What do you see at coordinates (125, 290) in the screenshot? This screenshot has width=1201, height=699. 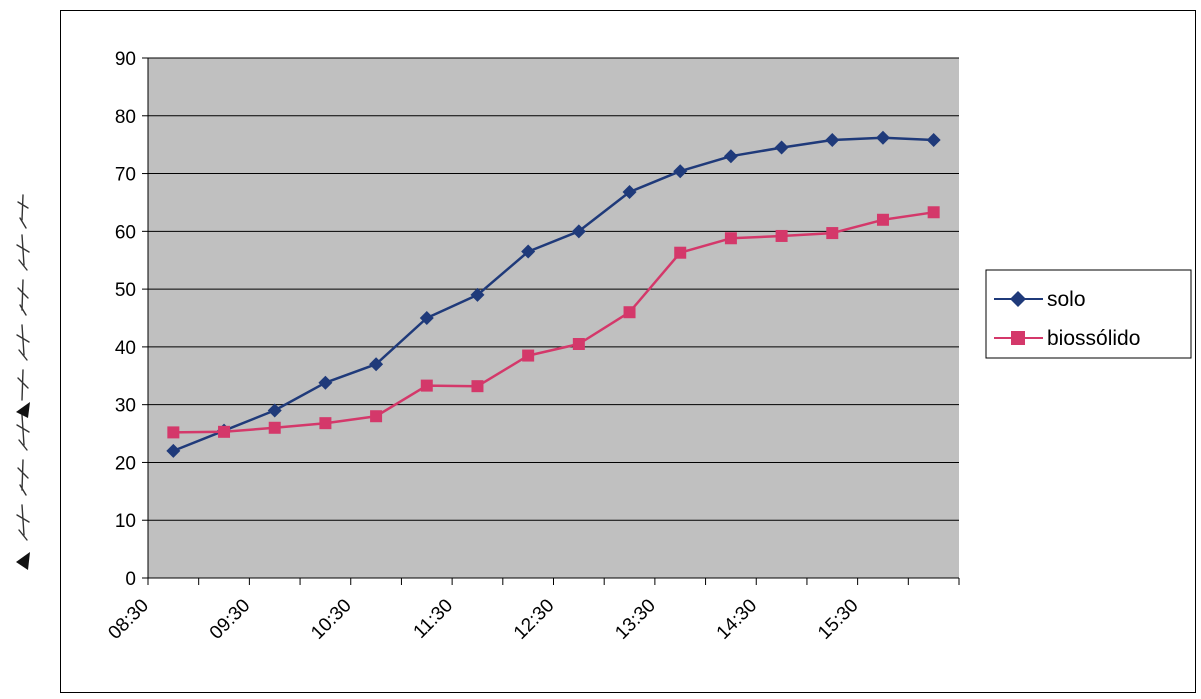 I see `y-tick-label-50: 50` at bounding box center [125, 290].